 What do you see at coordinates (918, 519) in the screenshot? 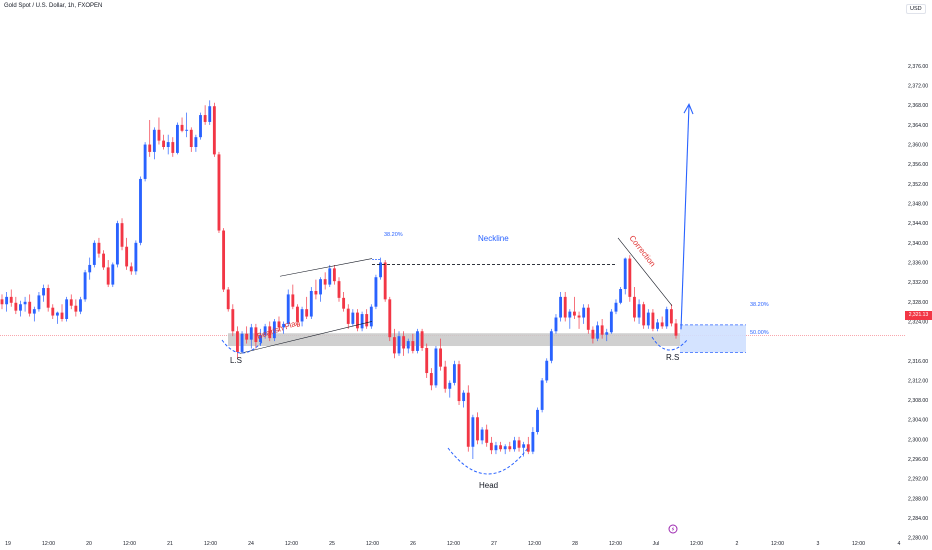
I see `y-tick-label: 2,284.00` at bounding box center [918, 519].